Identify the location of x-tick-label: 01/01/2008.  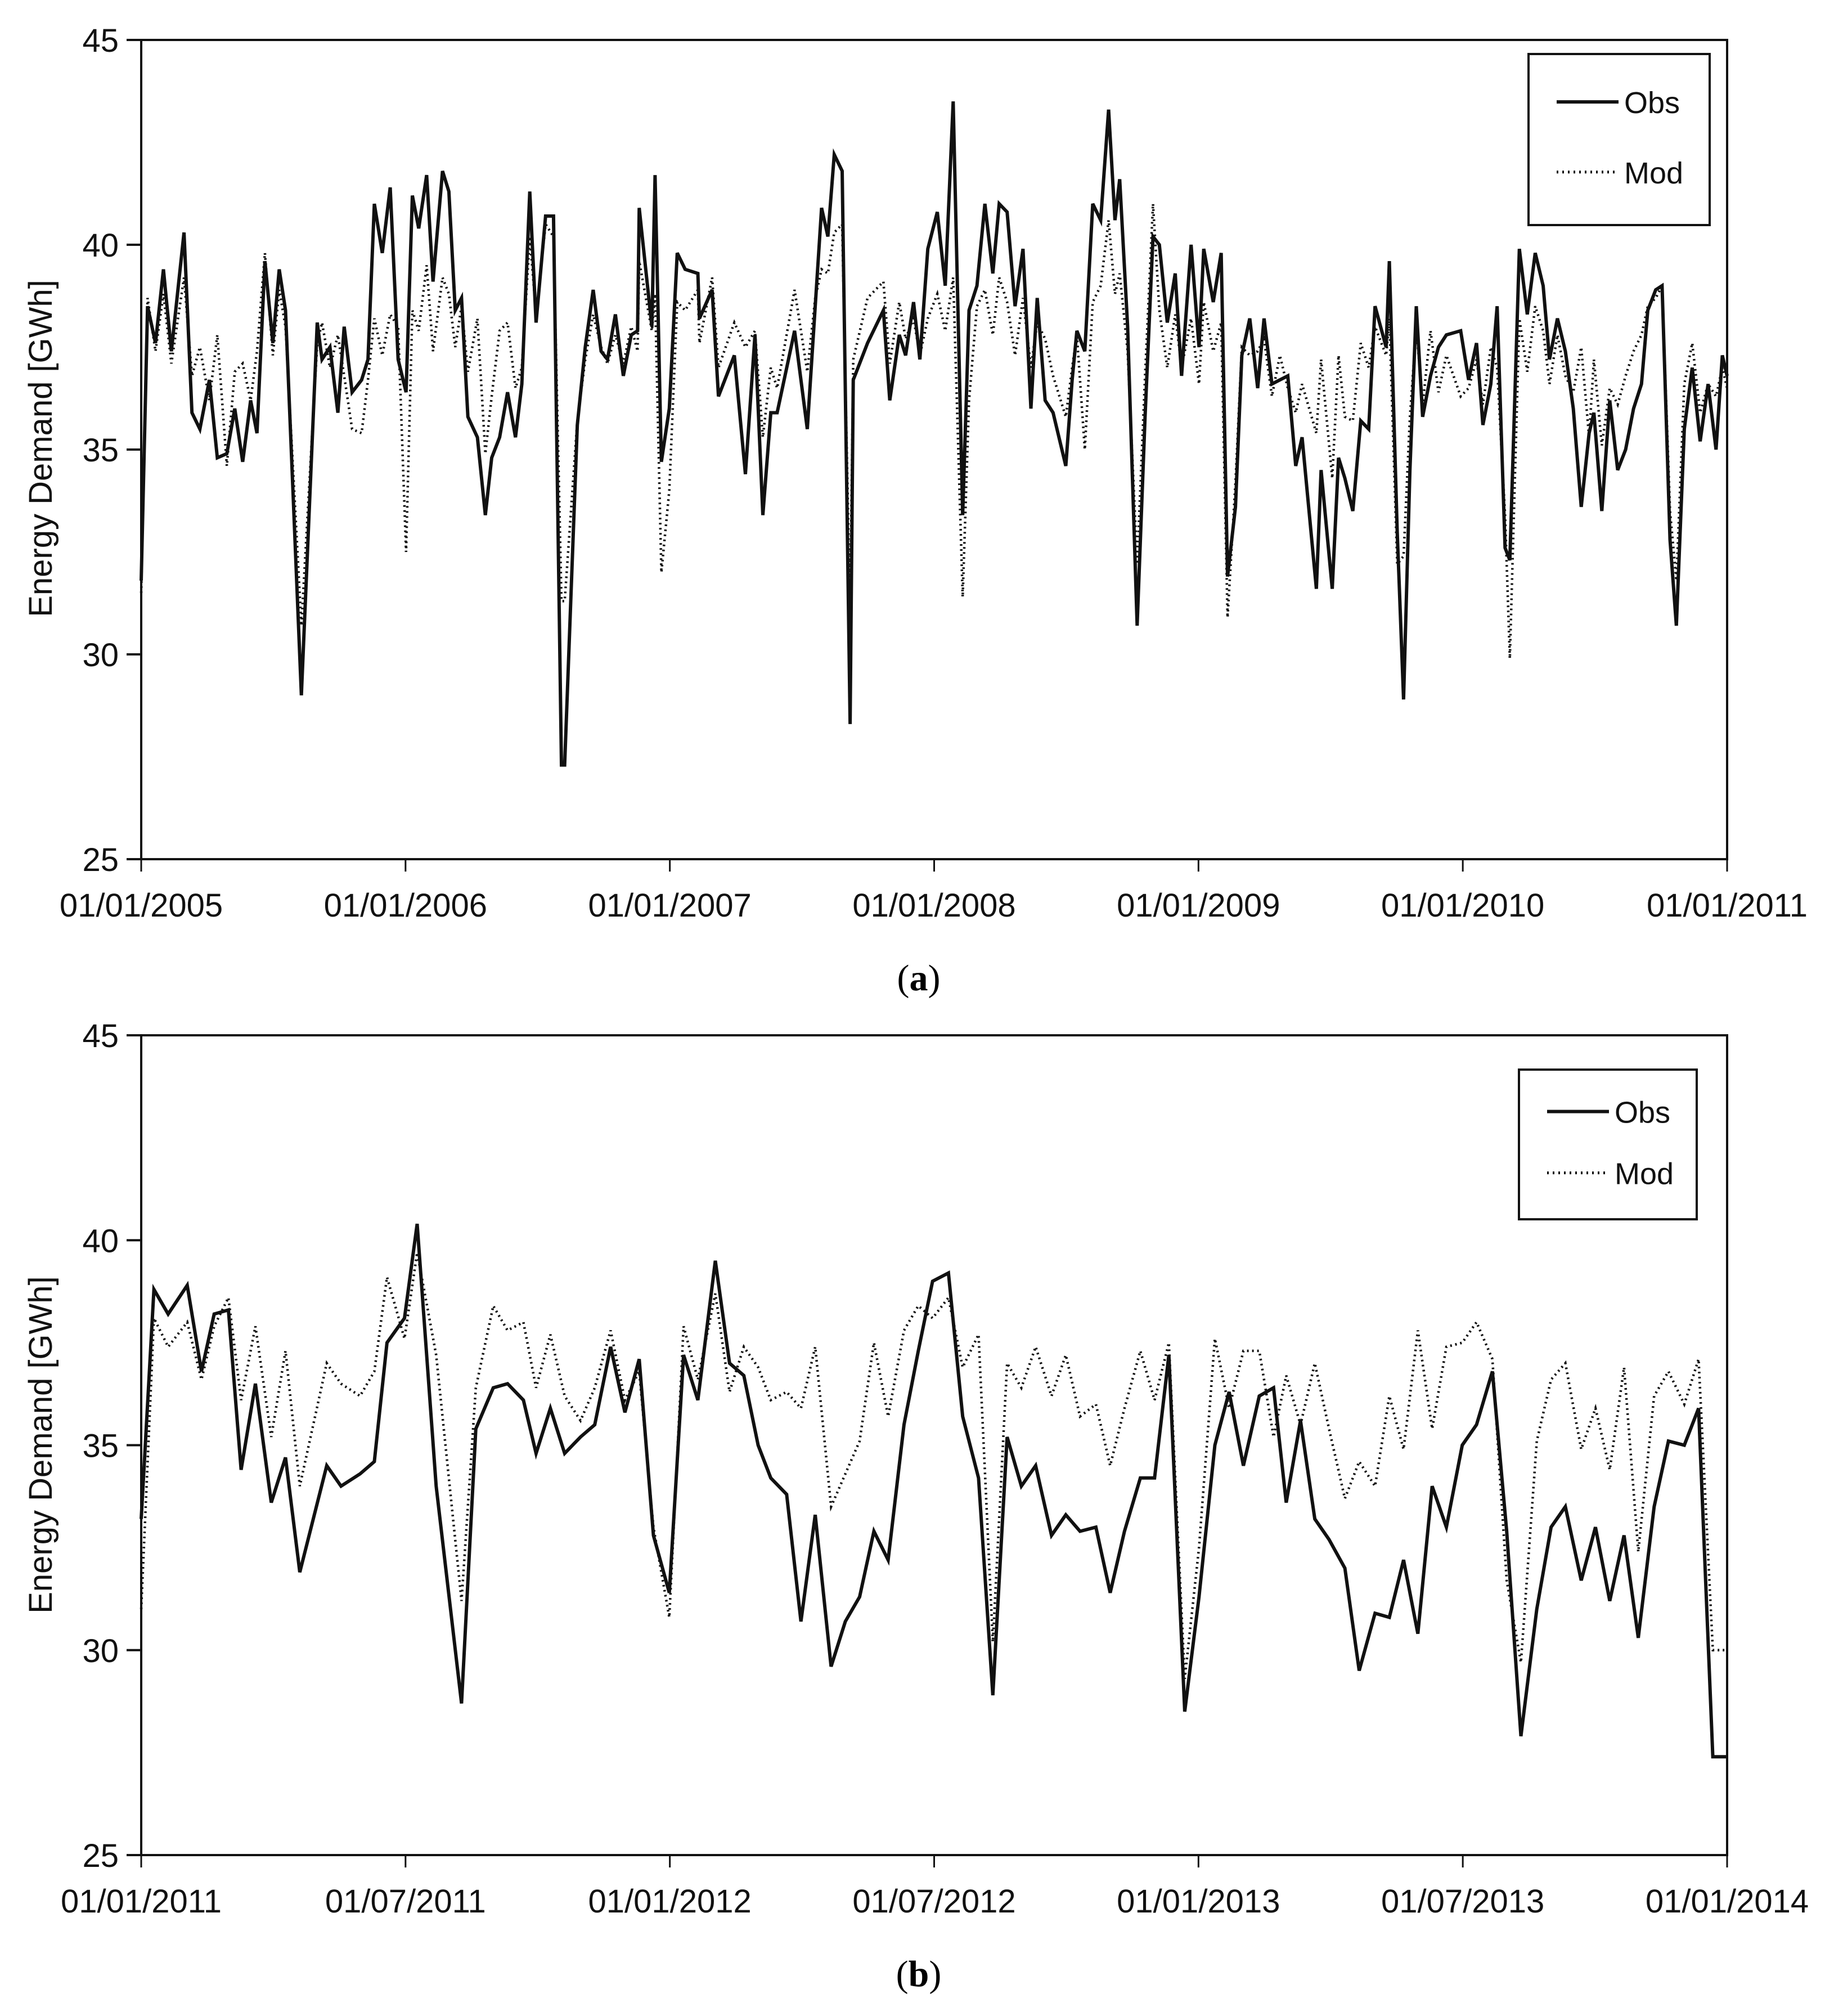
(933, 905).